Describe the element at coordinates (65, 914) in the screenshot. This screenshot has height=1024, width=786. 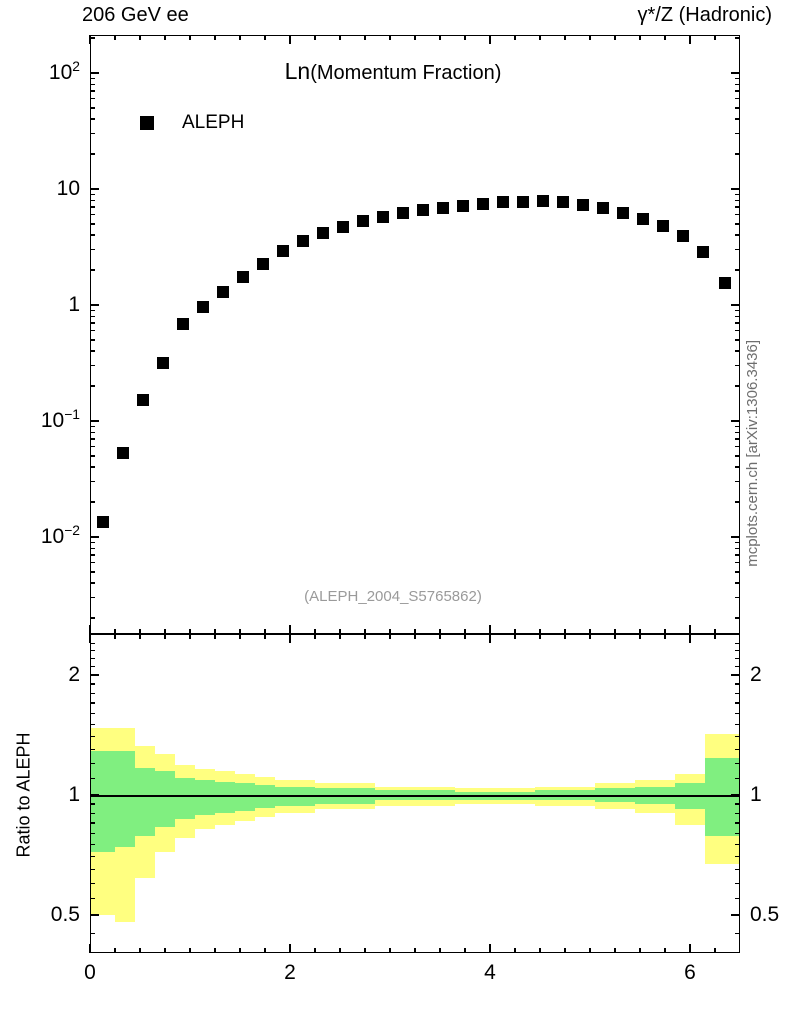
I see `ratio-y-tick-label: 0.5` at that location.